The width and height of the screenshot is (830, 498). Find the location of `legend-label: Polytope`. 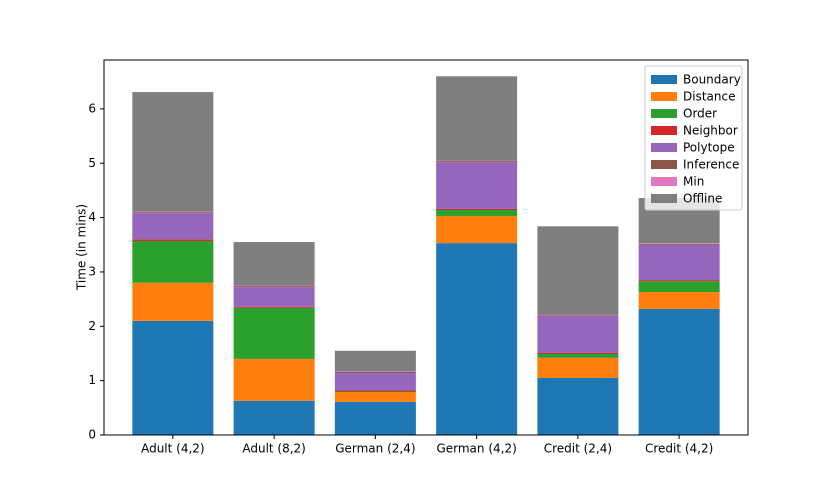

legend-label: Polytope is located at coordinates (709, 148).